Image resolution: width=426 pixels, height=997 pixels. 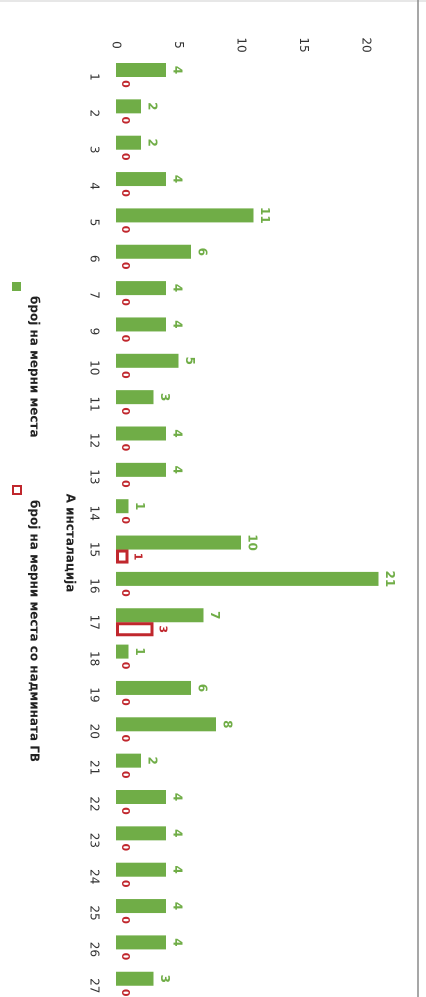 I want to click on category-tick-label: 26, so click(x=95, y=949).